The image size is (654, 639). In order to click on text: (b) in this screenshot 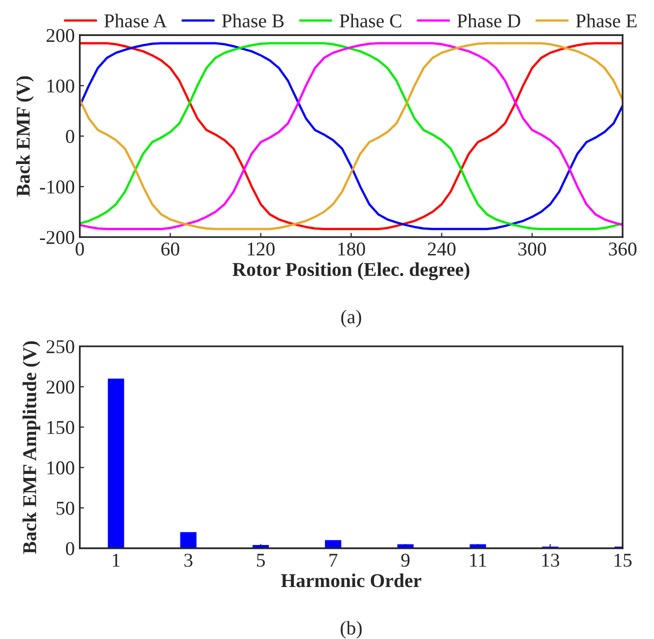, I will do `click(351, 629)`.